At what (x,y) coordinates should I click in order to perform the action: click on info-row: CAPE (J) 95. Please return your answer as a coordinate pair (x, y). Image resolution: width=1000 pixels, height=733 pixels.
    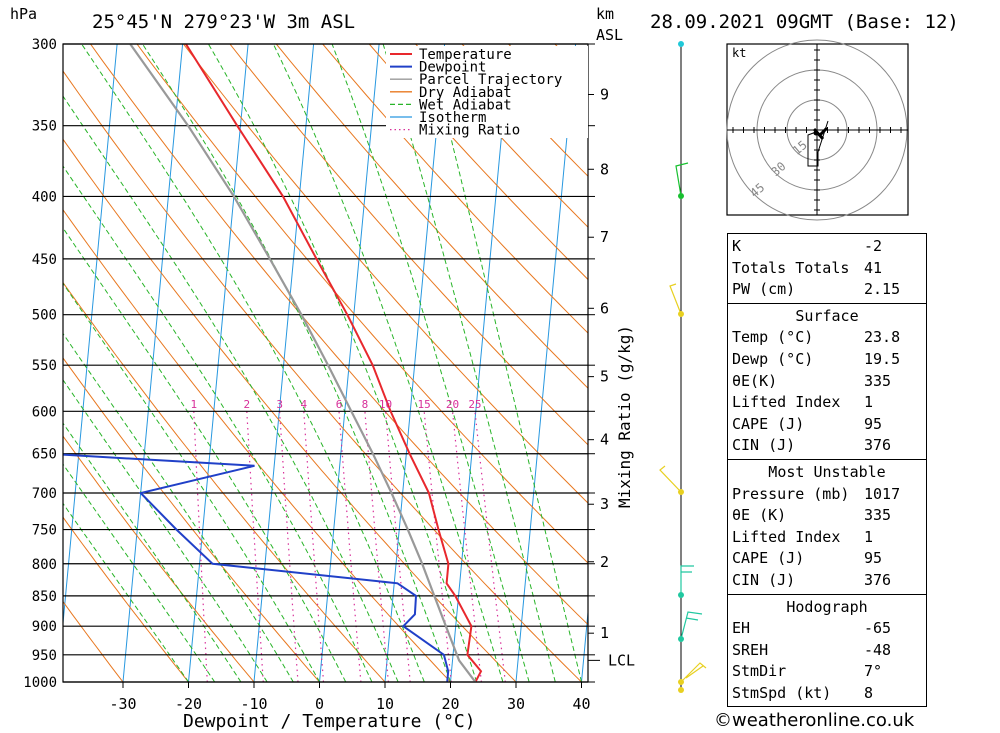
    Looking at the image, I should click on (807, 558).